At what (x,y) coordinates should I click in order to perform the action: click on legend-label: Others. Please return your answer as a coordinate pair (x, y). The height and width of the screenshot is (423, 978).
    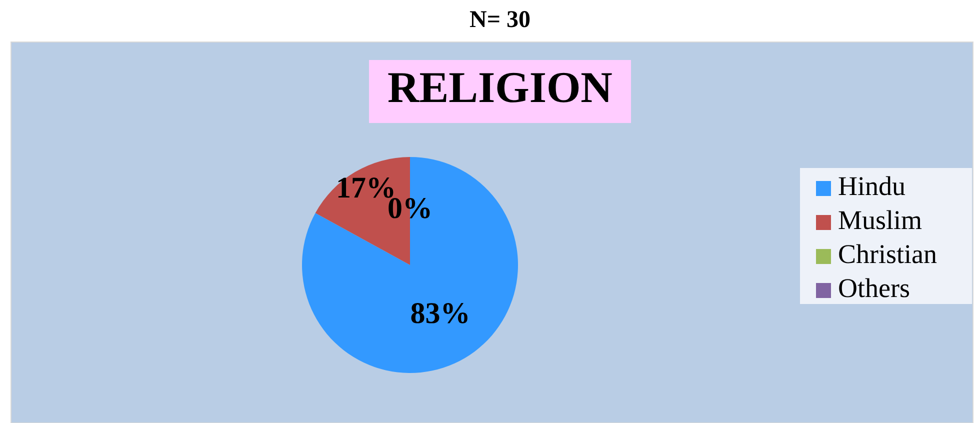
    Looking at the image, I should click on (874, 288).